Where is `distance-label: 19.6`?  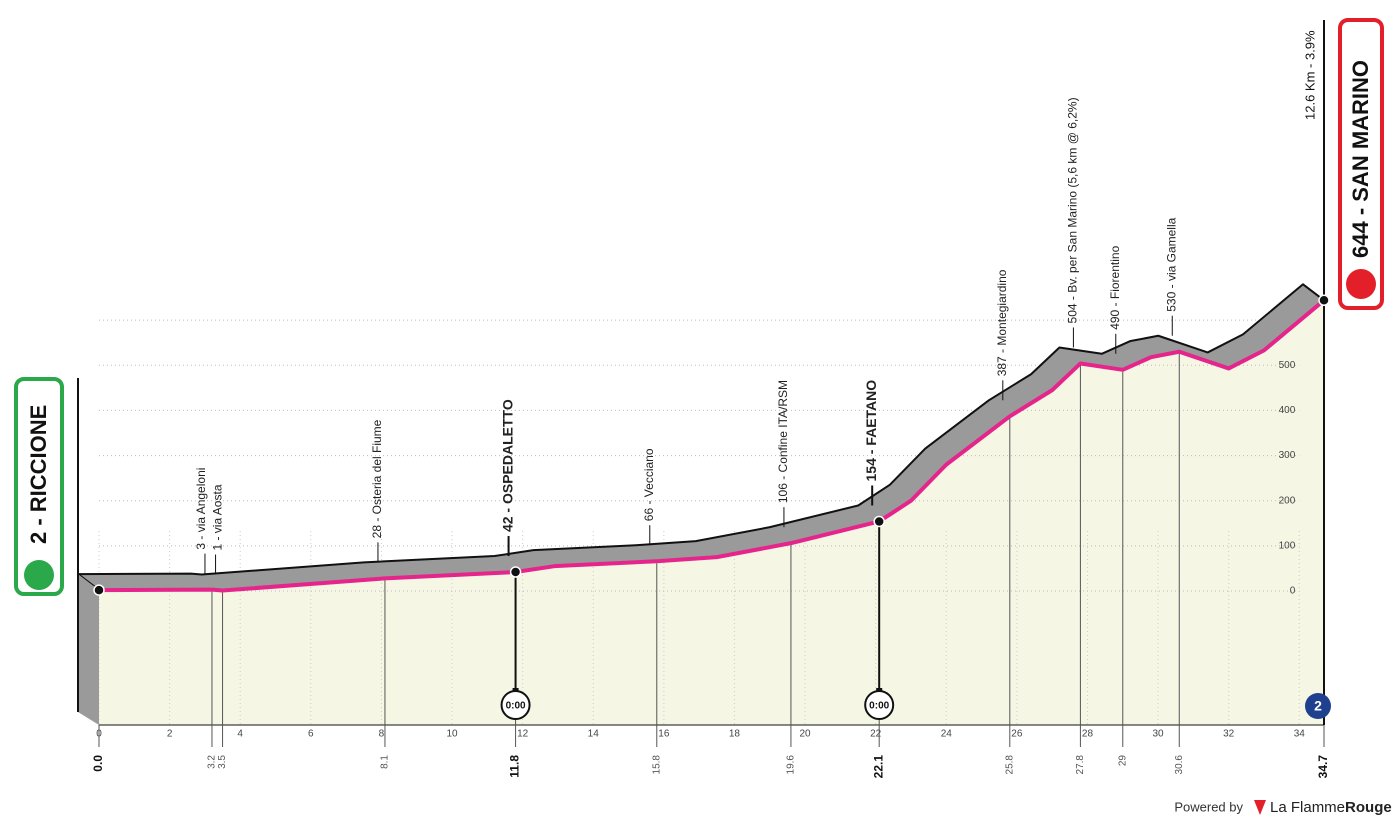
distance-label: 19.6 is located at coordinates (791, 765).